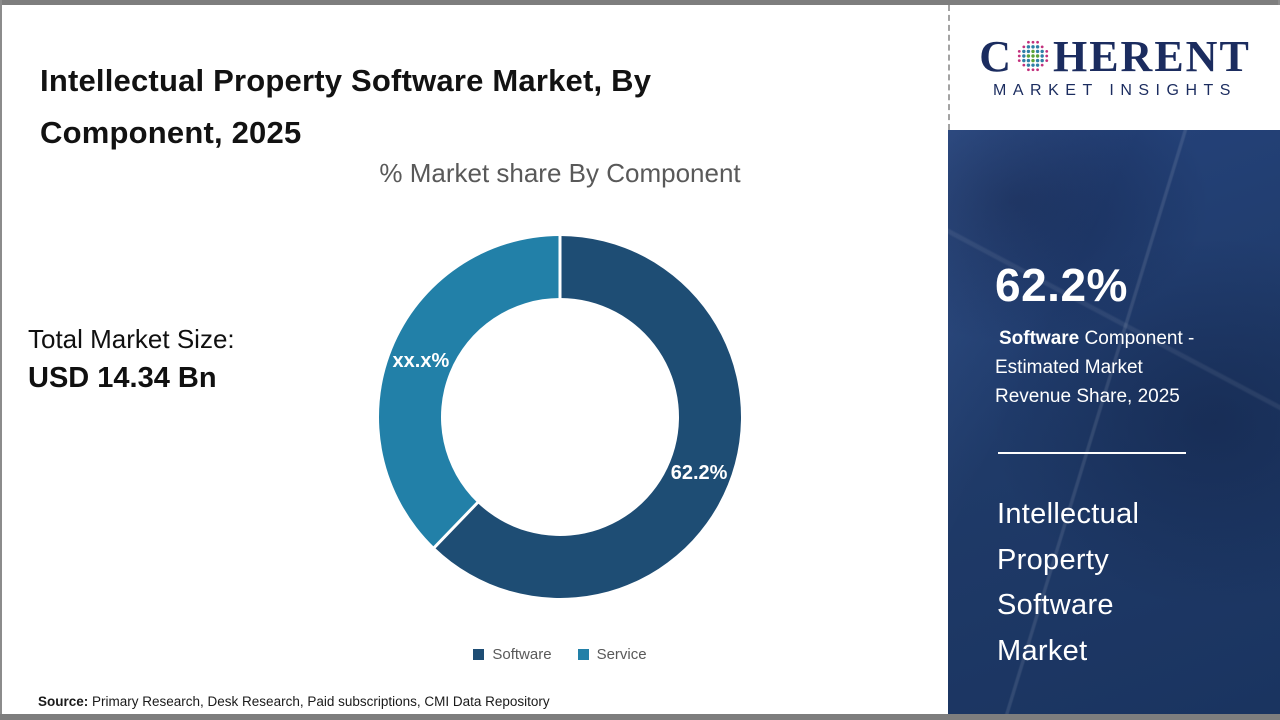 The width and height of the screenshot is (1280, 720). Describe the element at coordinates (996, 56) in the screenshot. I see `brand-logo-letter-c: C` at that location.